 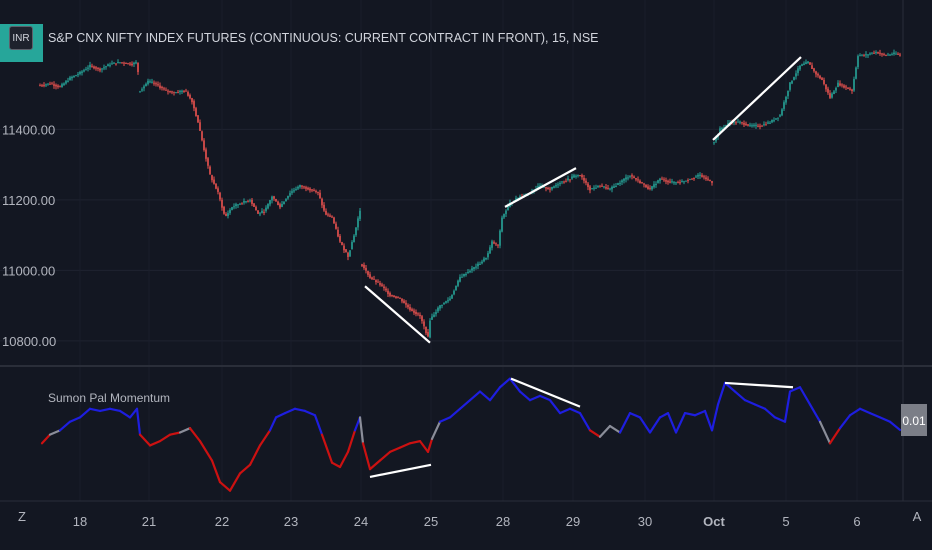 What do you see at coordinates (28, 129) in the screenshot?
I see `price-tick-label: 11400.00` at bounding box center [28, 129].